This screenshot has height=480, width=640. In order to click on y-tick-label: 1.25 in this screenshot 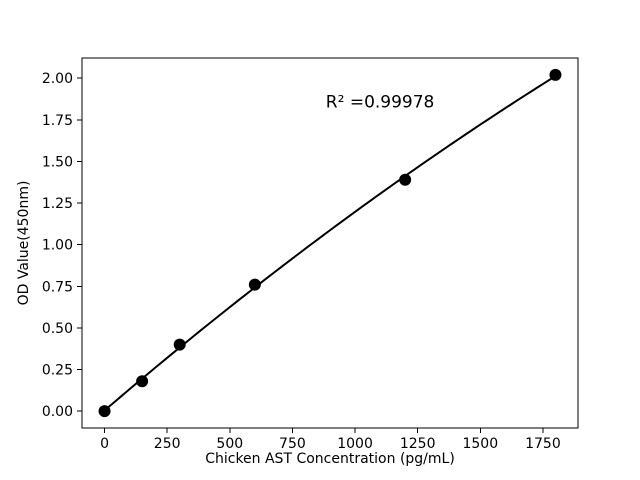, I will do `click(57, 204)`.